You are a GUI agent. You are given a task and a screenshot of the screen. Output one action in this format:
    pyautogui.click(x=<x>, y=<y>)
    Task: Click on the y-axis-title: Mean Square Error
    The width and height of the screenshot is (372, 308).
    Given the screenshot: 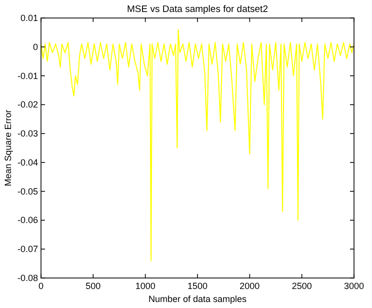 What is the action you would take?
    pyautogui.click(x=8, y=148)
    